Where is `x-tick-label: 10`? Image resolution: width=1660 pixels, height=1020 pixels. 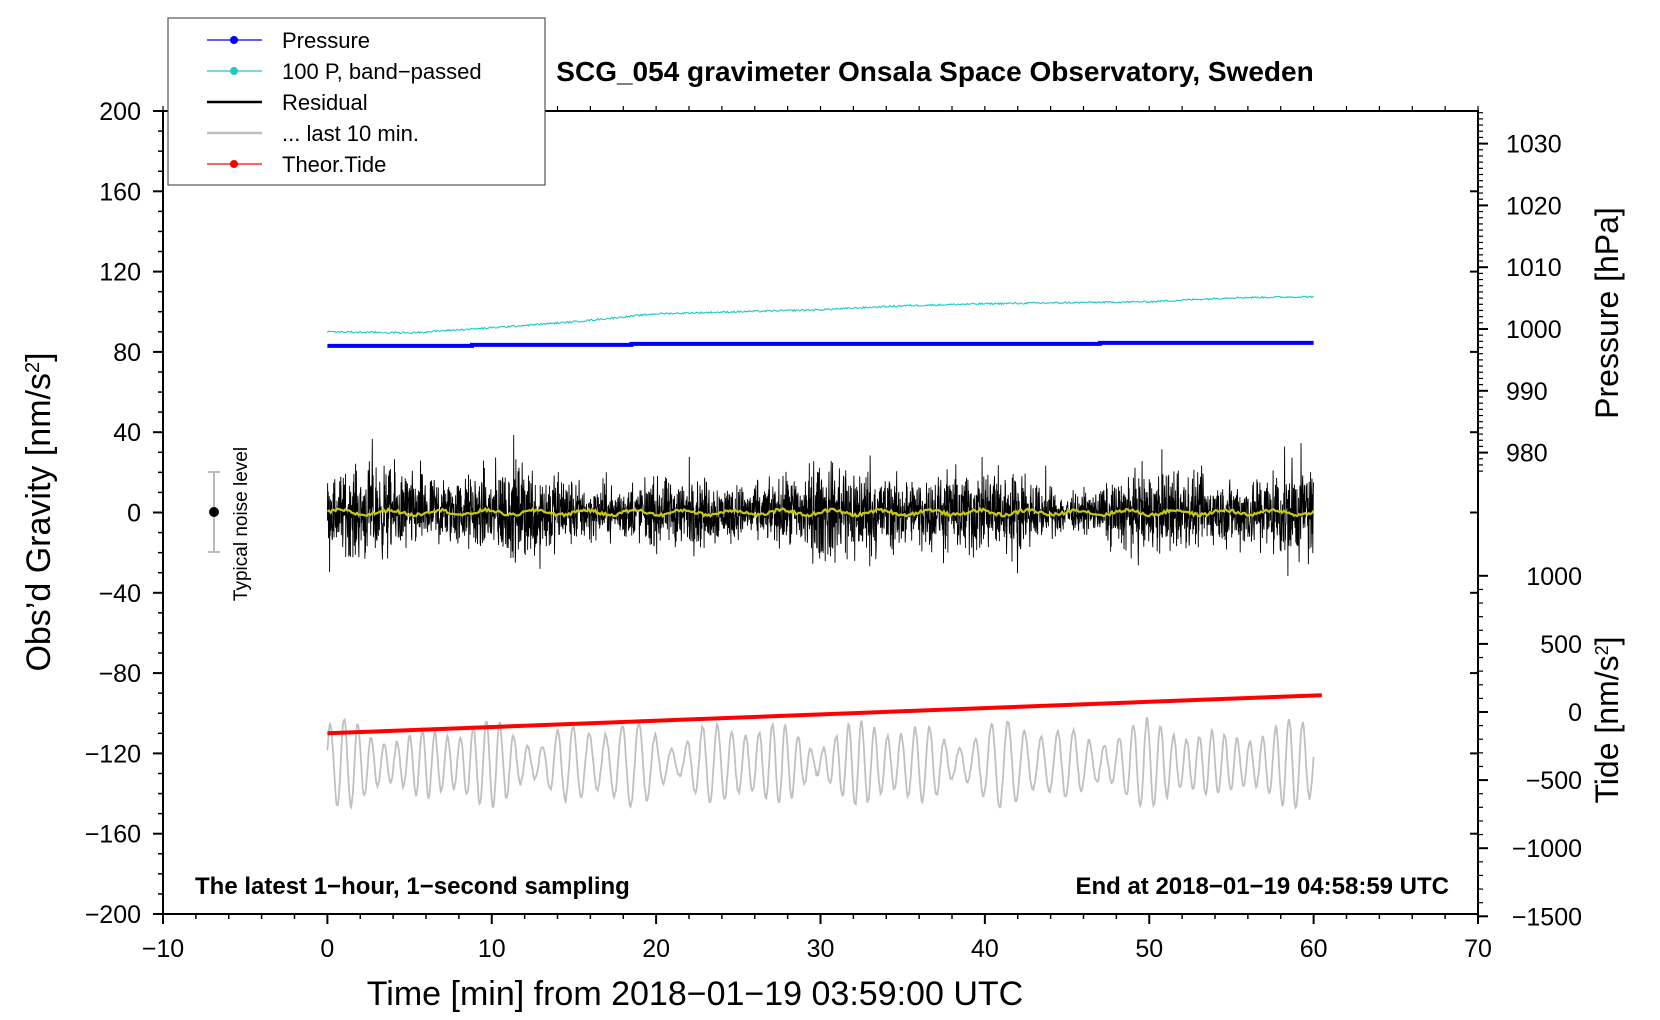 x-tick-label: 10 is located at coordinates (492, 949).